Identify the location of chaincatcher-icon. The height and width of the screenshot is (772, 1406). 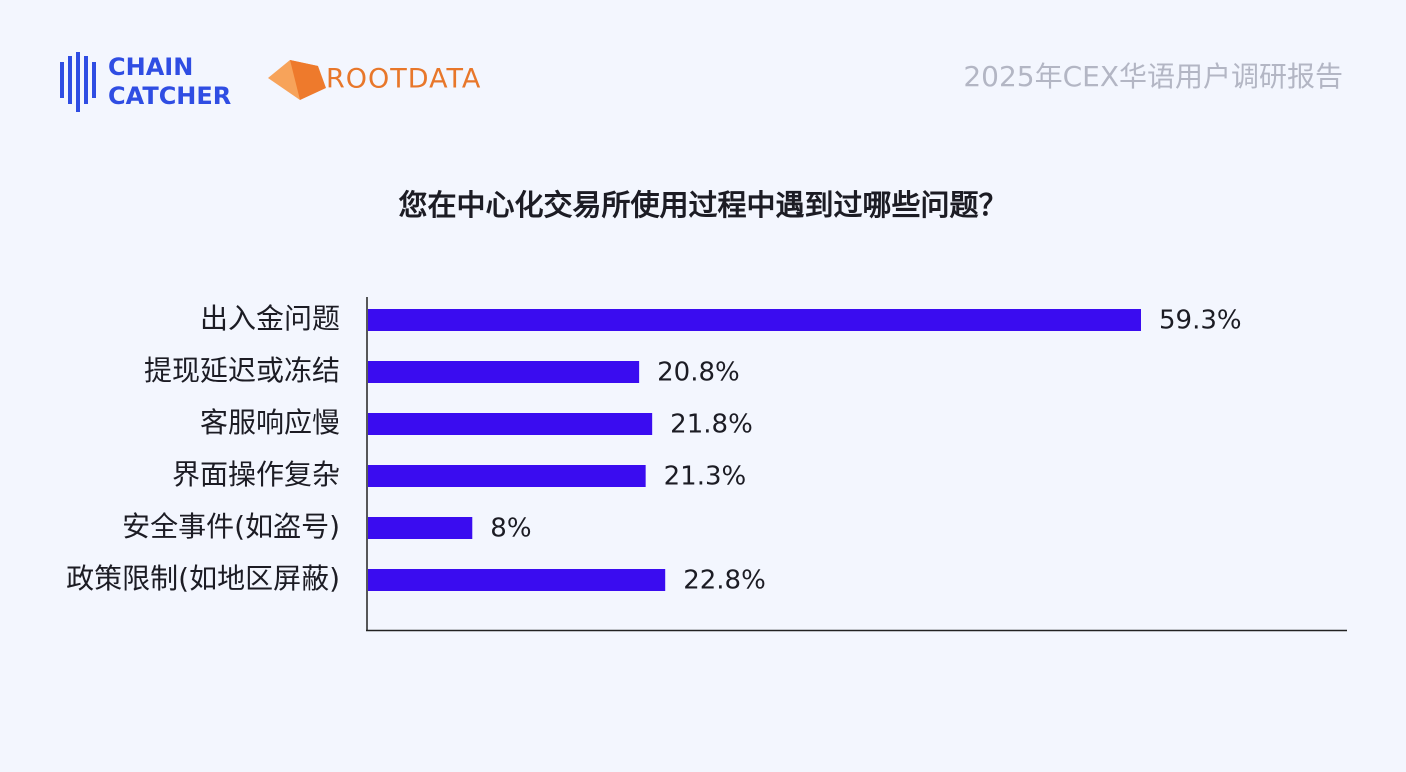
(78, 82).